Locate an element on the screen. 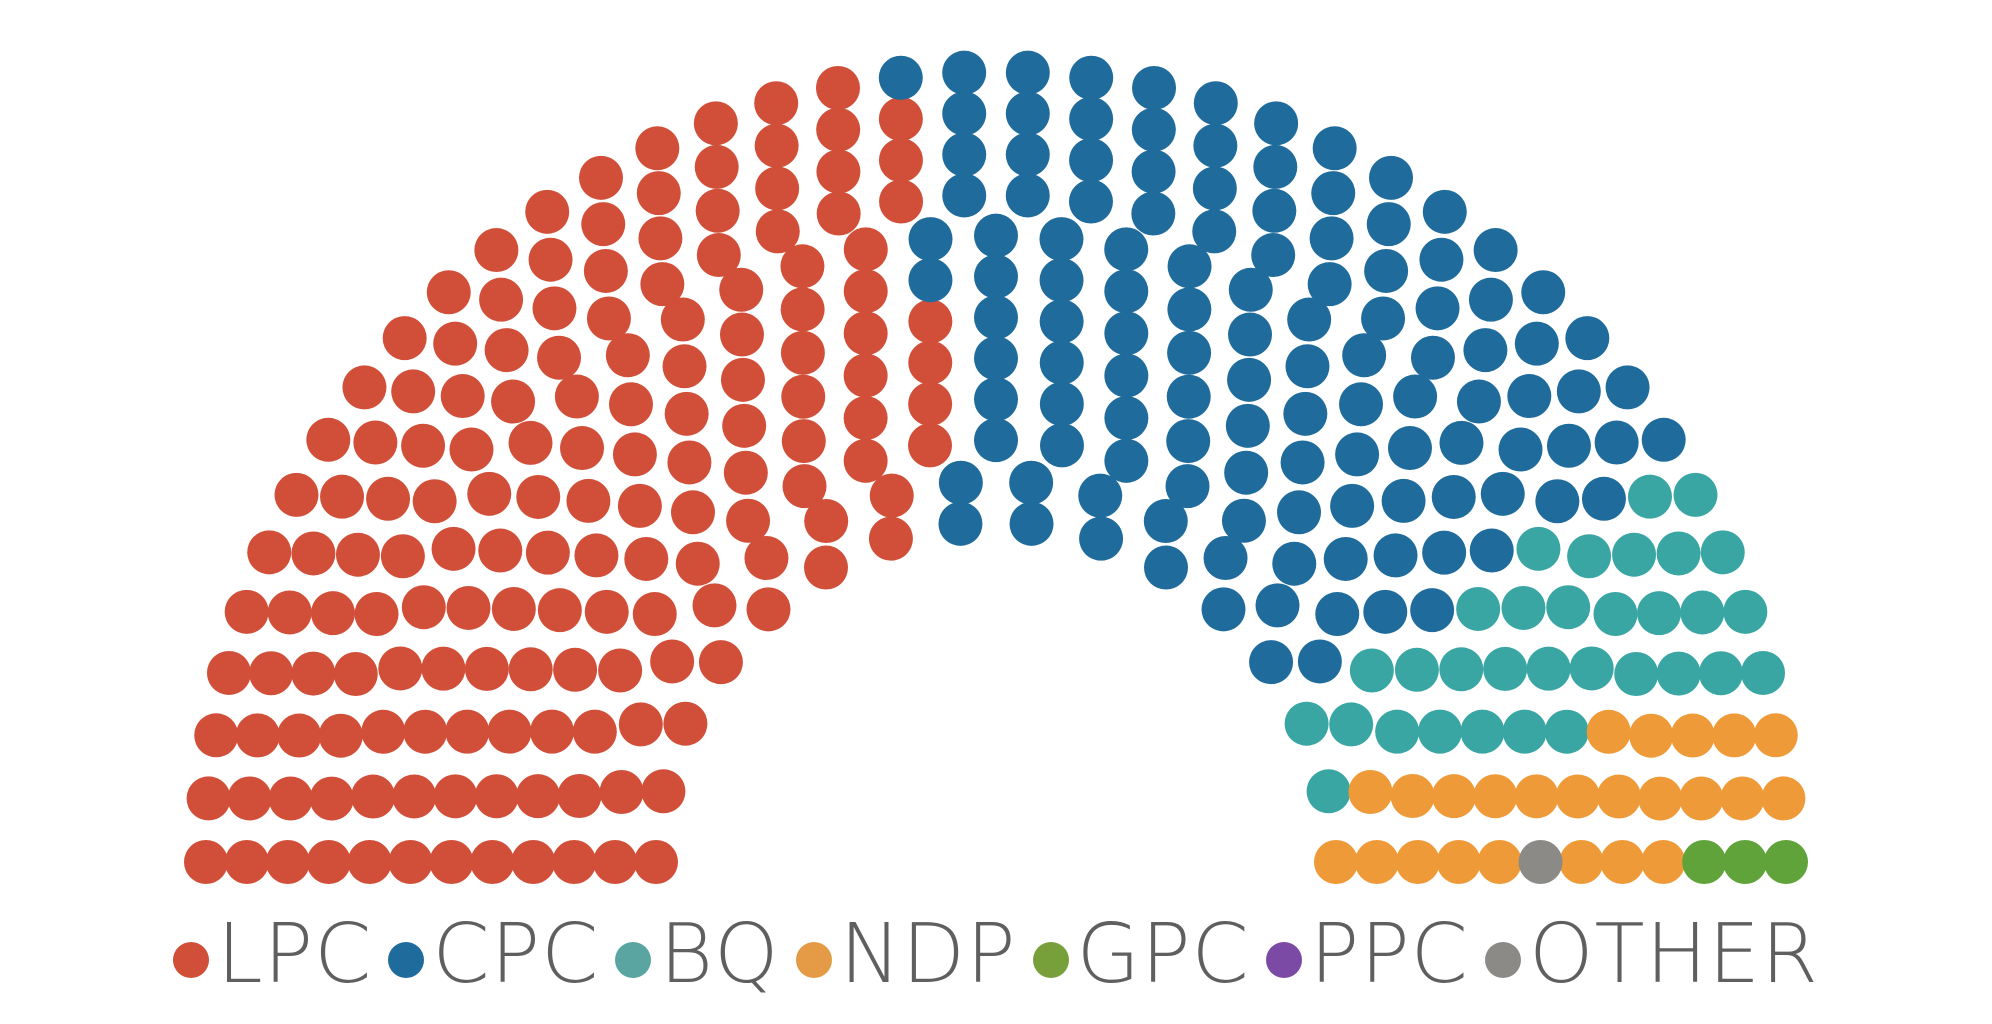 This screenshot has width=1992, height=1024. legend-dot-cpc is located at coordinates (406, 960).